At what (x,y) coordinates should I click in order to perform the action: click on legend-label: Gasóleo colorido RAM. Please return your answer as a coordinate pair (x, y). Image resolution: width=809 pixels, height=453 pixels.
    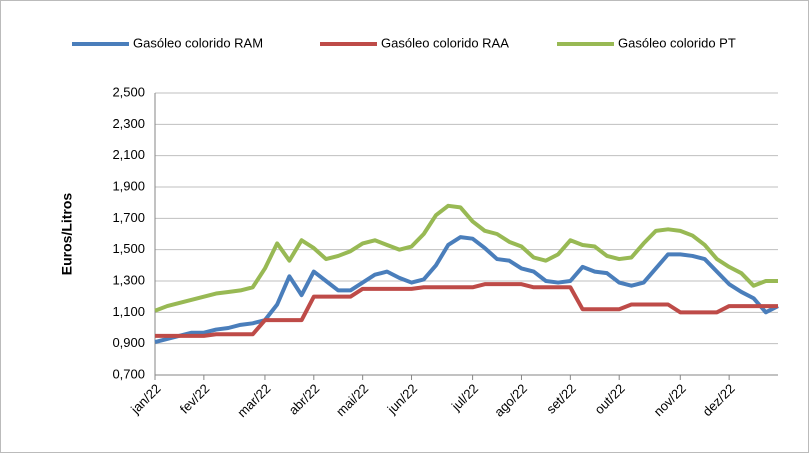
    Looking at the image, I should click on (198, 42).